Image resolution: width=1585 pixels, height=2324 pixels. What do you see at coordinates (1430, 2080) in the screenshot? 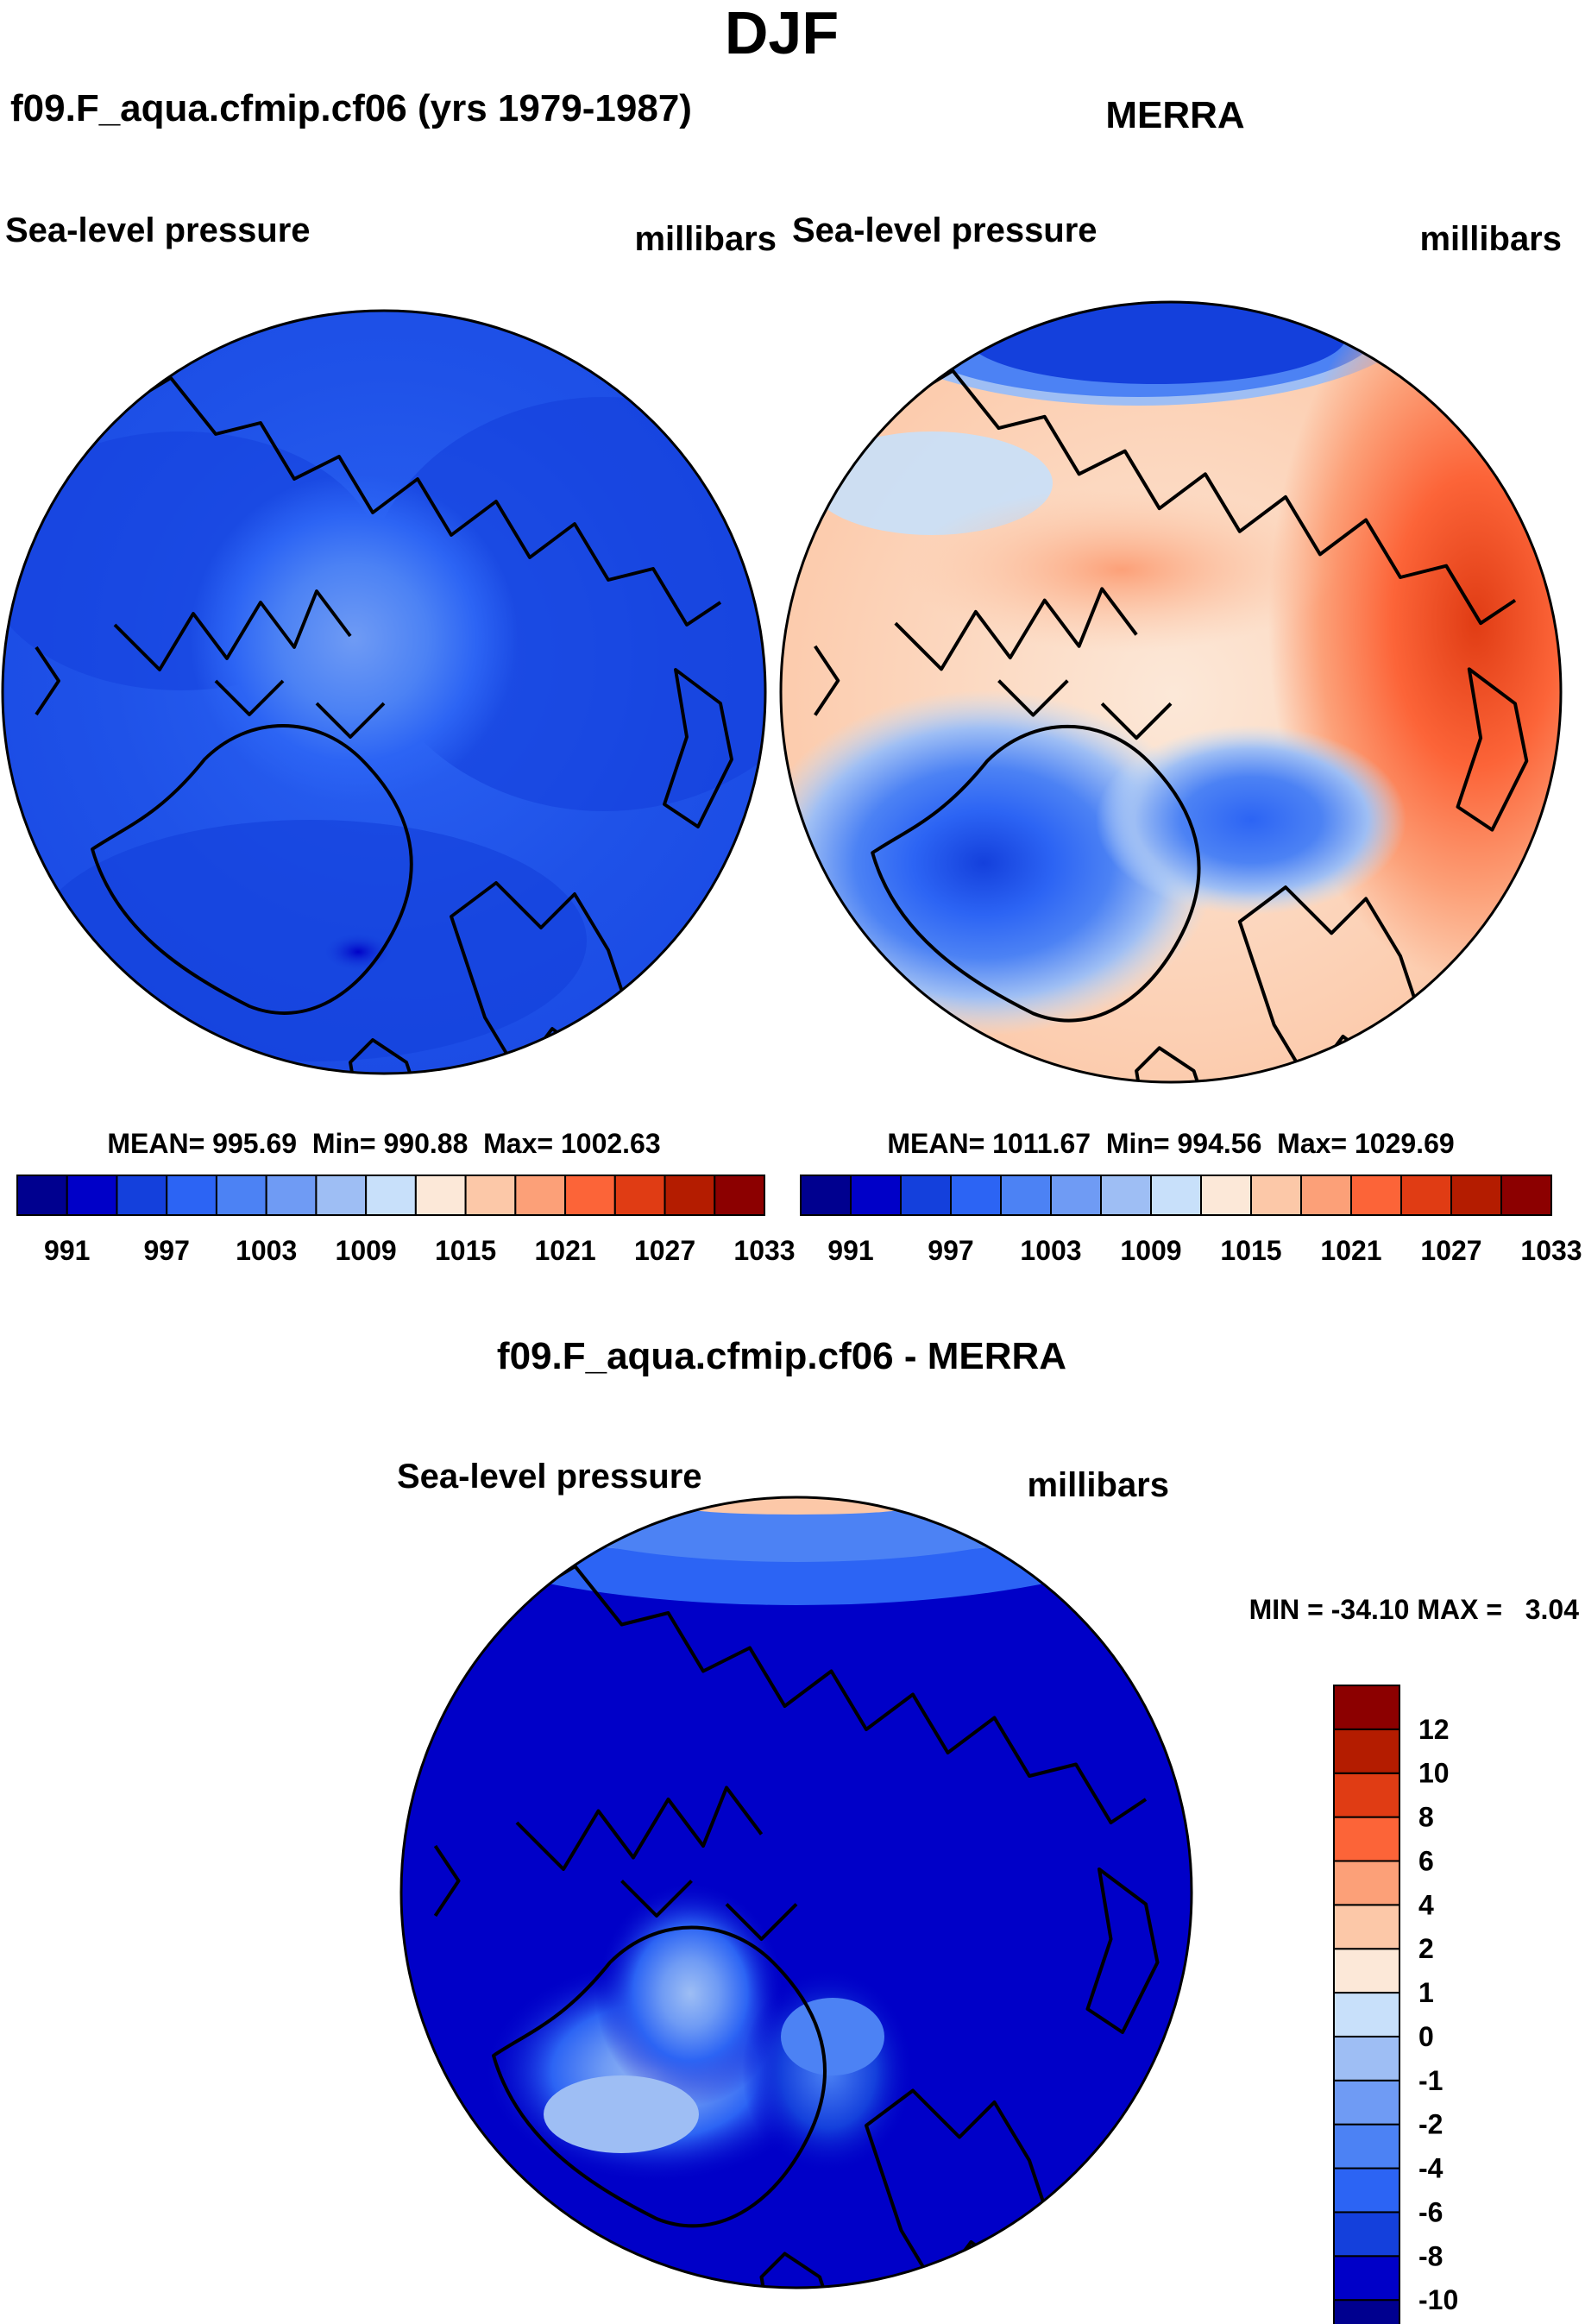
I see `colorbar-tick-label: -1` at bounding box center [1430, 2080].